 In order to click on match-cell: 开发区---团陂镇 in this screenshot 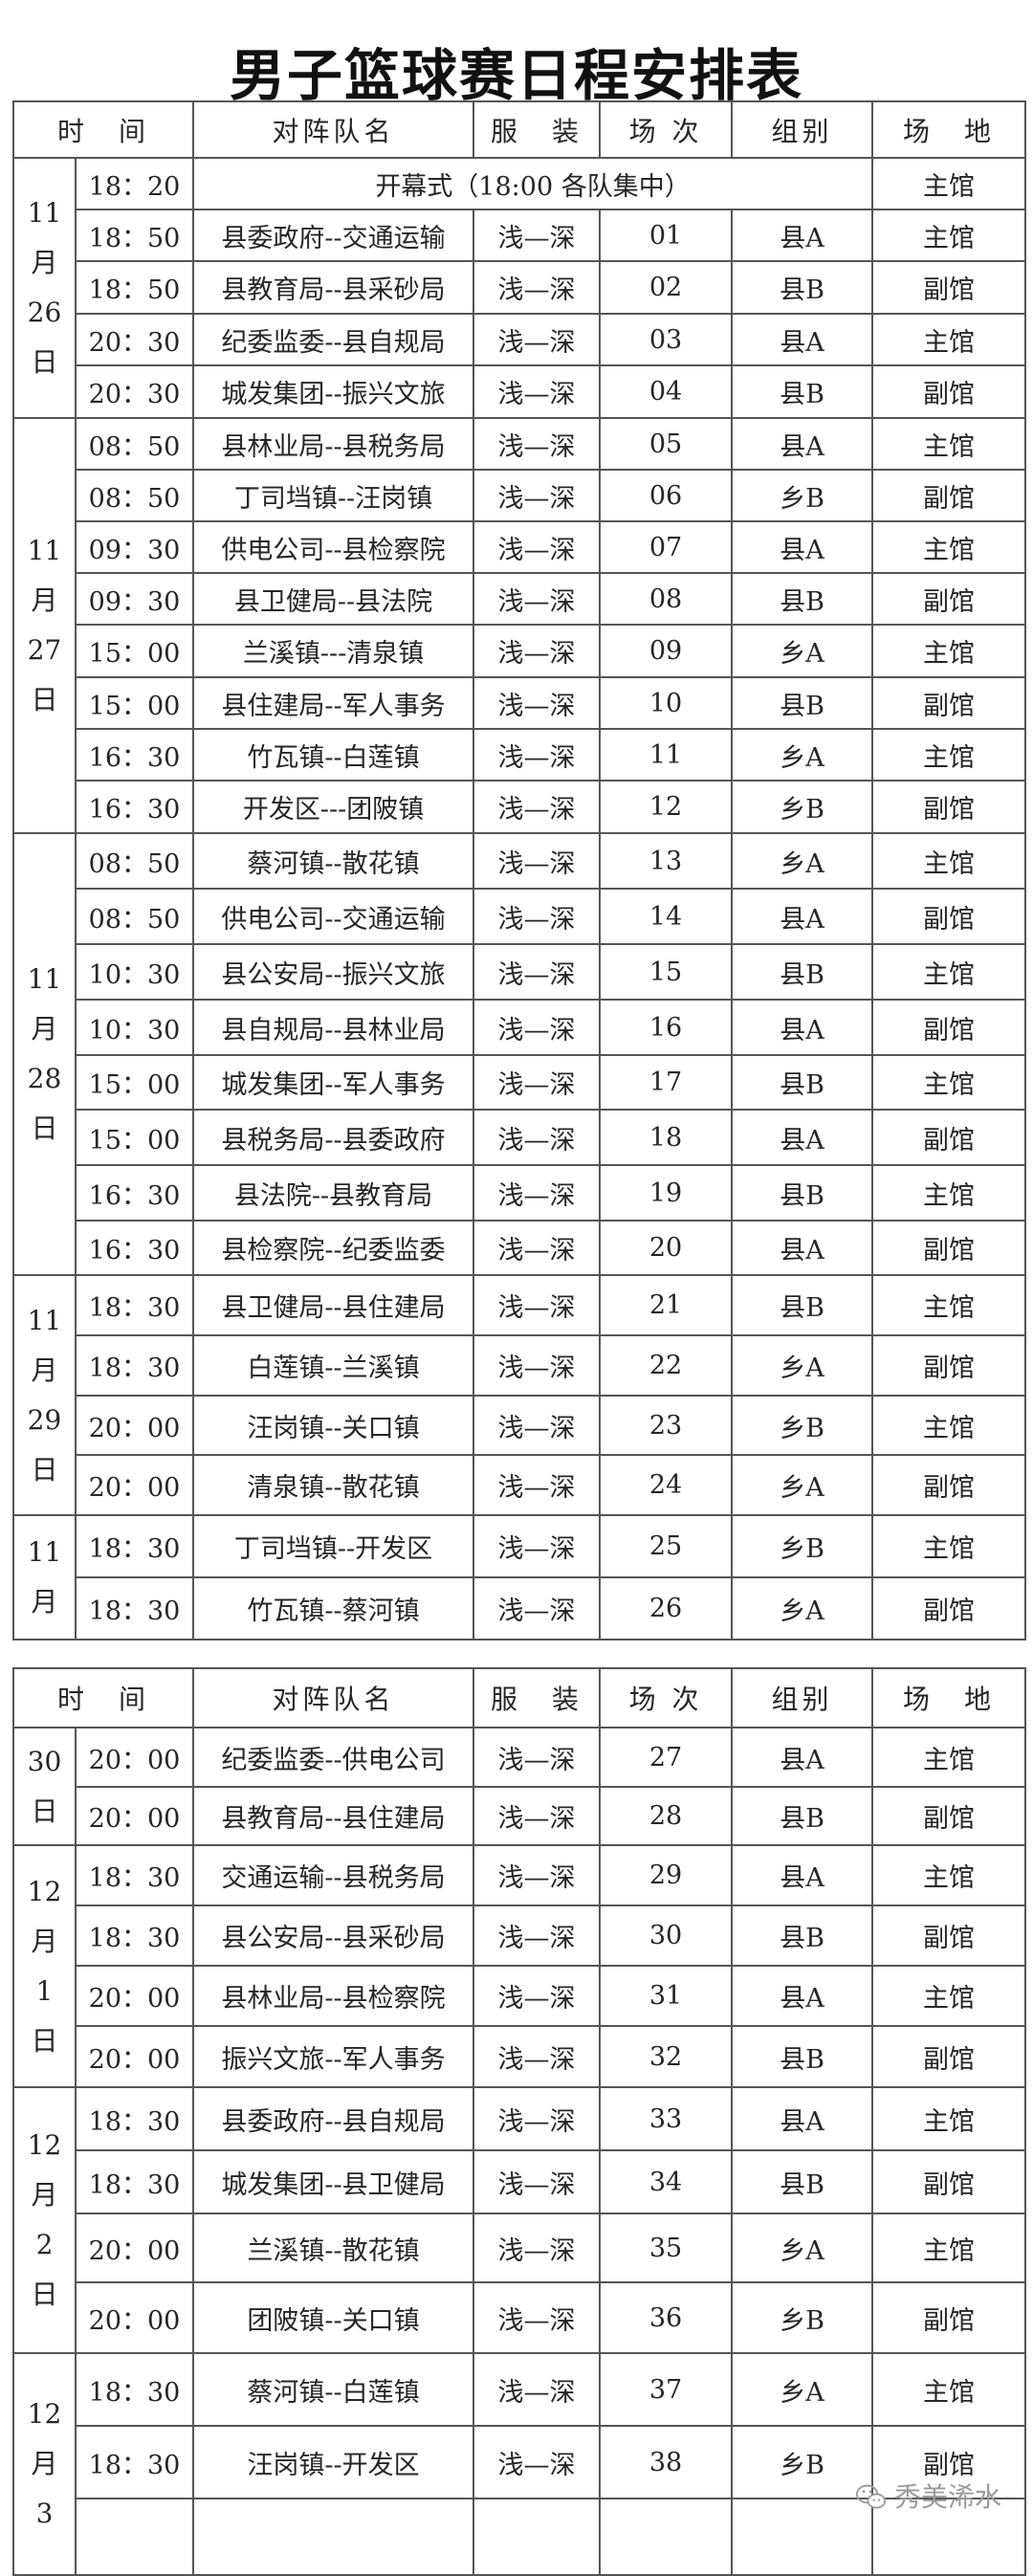, I will do `click(333, 807)`.